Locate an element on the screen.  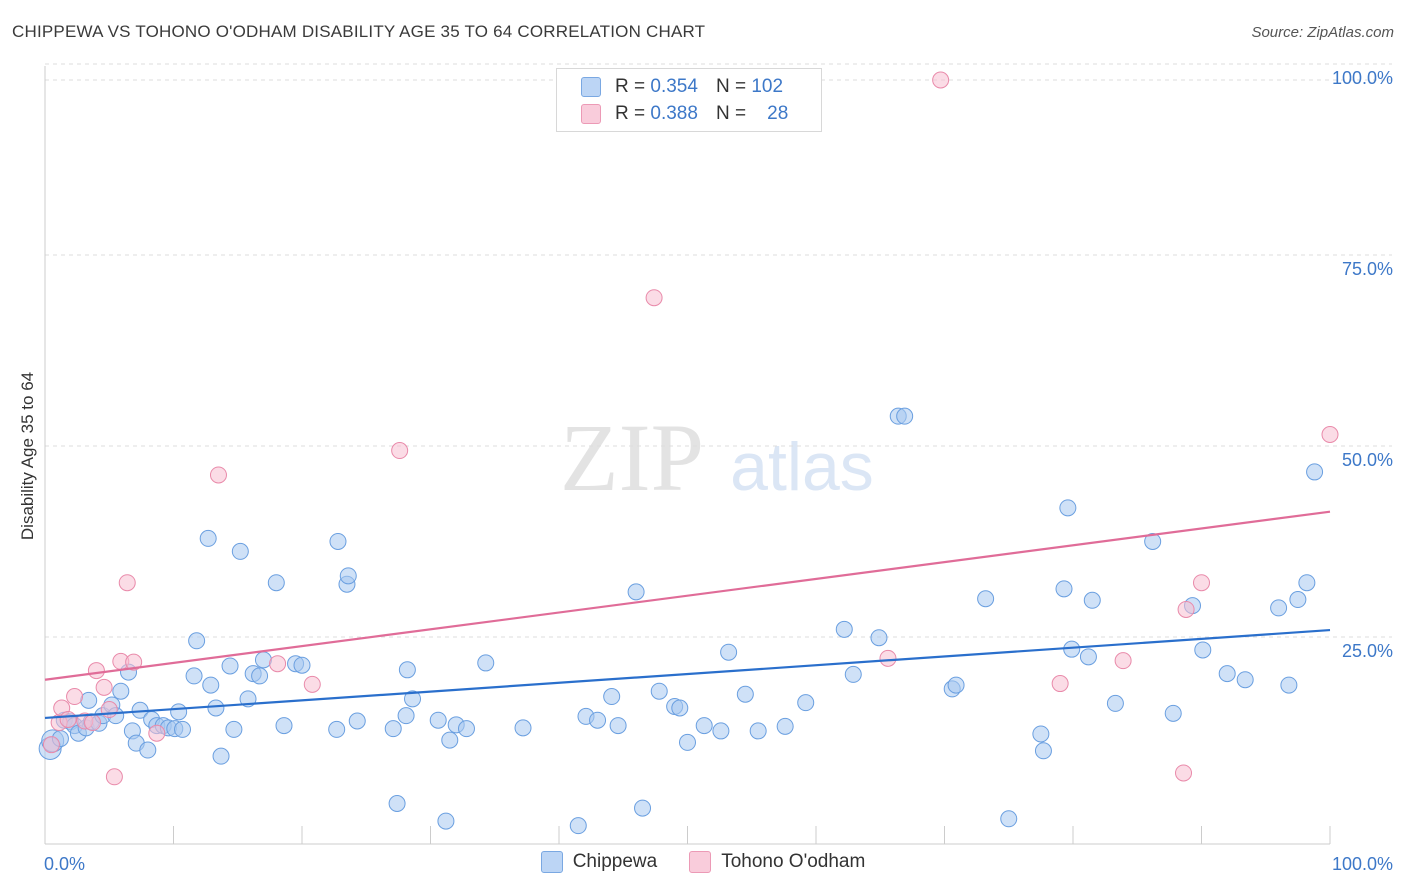
legend-r-label: R = is located at coordinates (630, 113).